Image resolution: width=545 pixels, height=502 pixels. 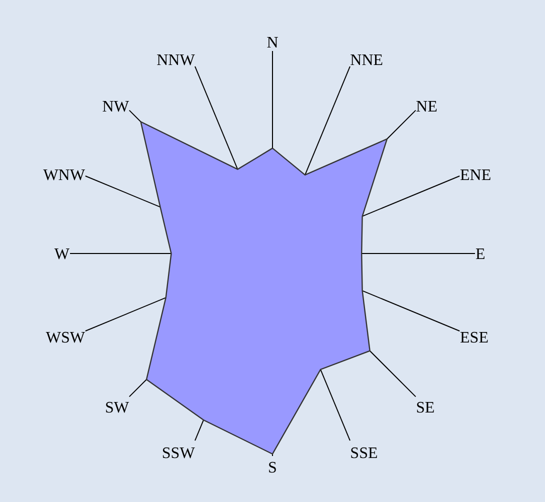 What do you see at coordinates (481, 255) in the screenshot?
I see `spoke-label: E` at bounding box center [481, 255].